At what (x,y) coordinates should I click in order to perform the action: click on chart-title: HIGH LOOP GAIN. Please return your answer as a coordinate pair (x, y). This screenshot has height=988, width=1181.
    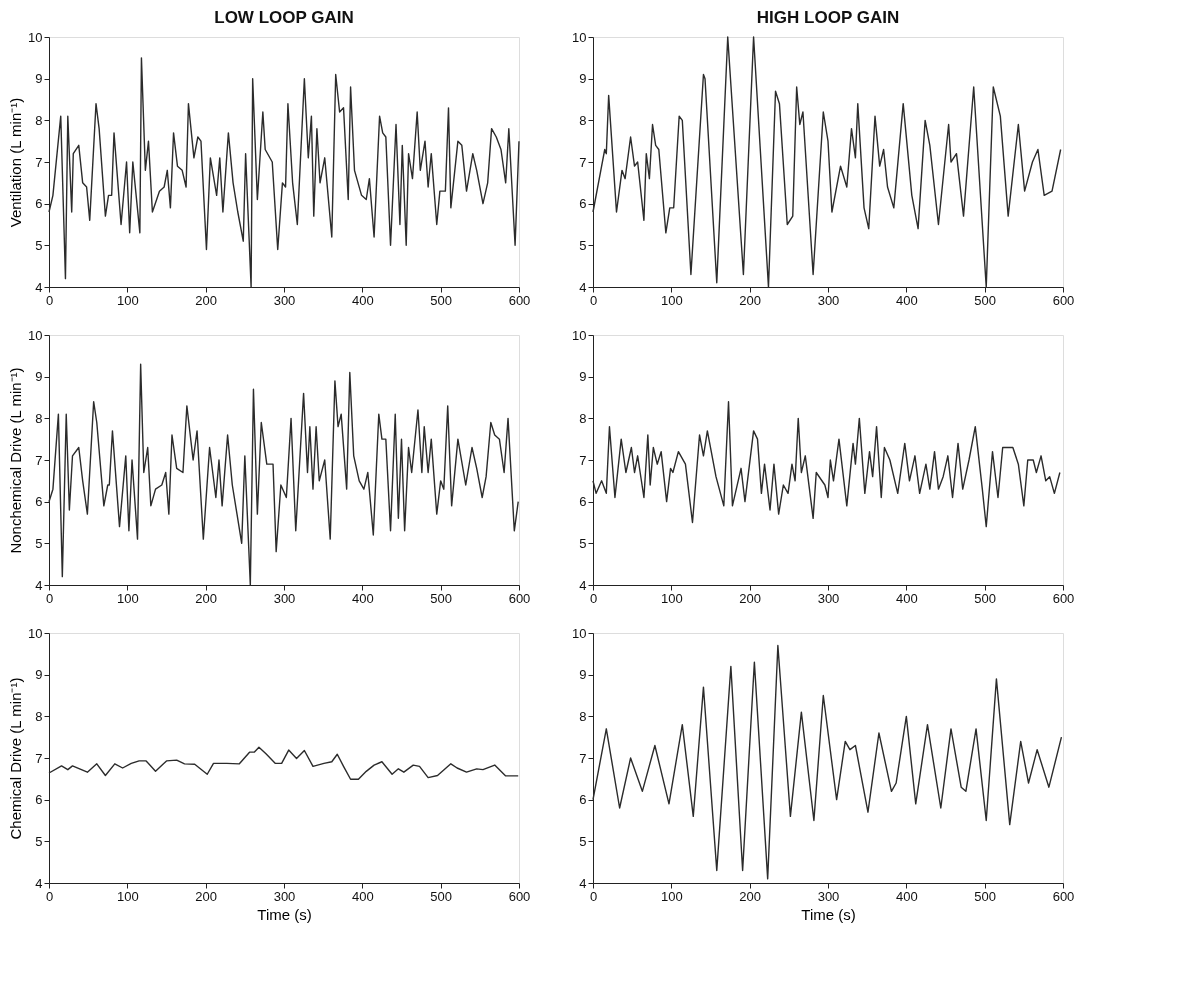
    Looking at the image, I should click on (828, 17).